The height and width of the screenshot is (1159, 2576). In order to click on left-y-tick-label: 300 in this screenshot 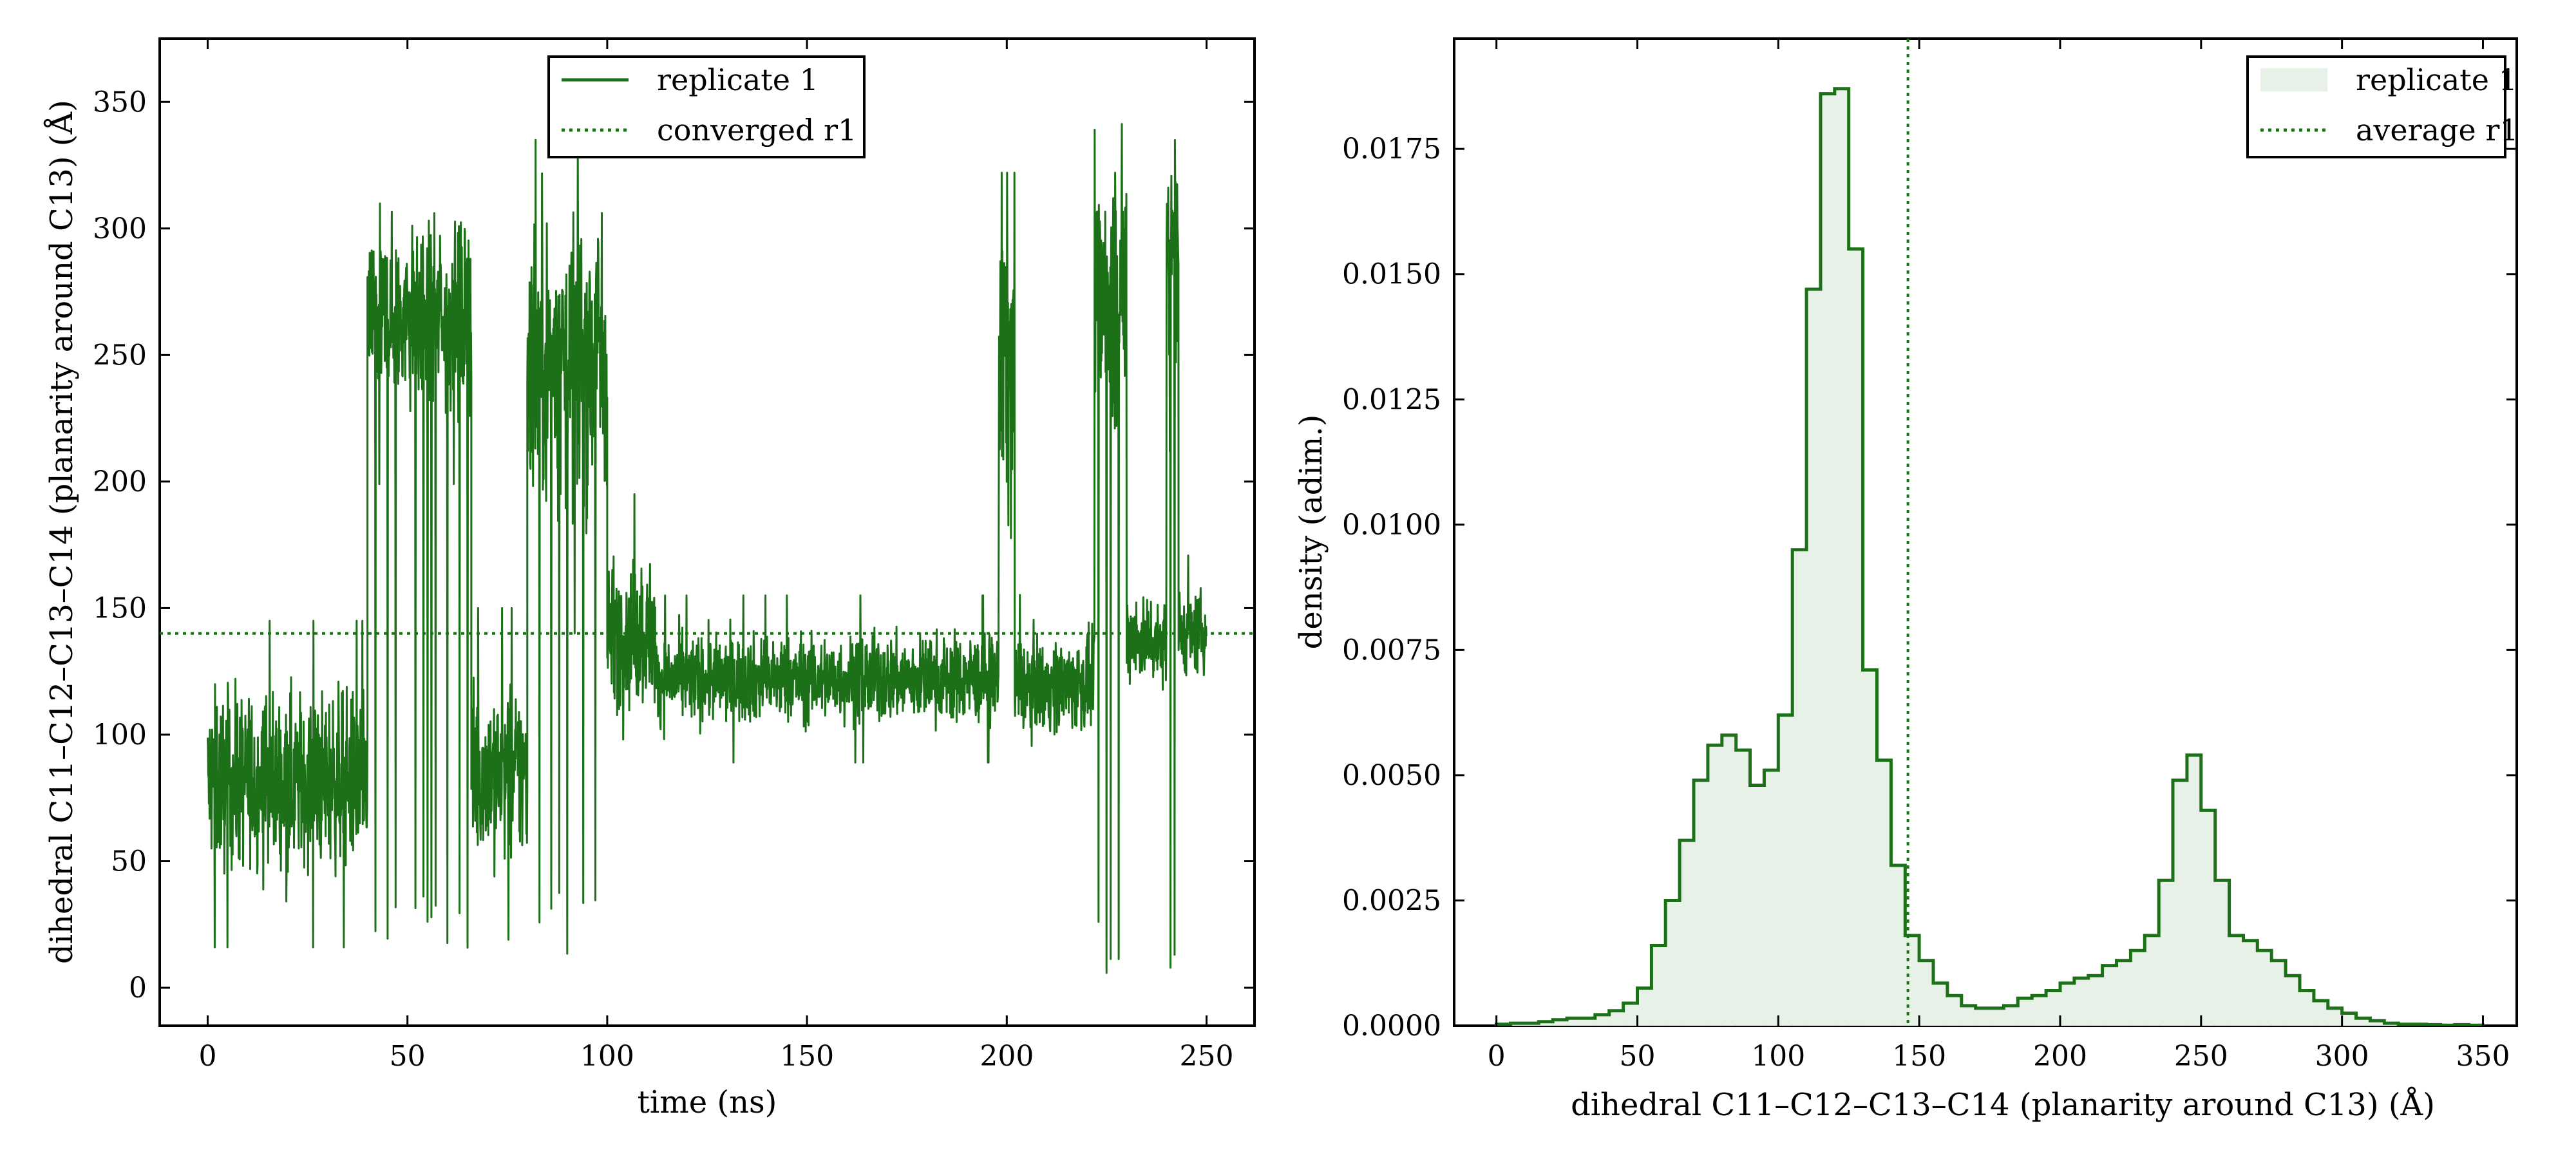, I will do `click(120, 228)`.